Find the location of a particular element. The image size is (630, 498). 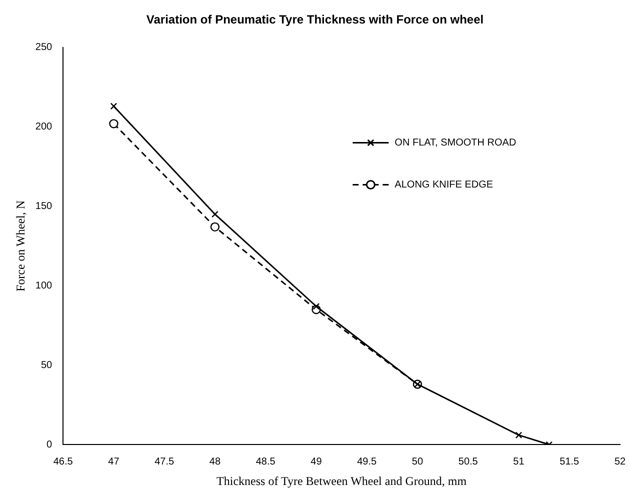

legend-label: ON FLAT, SMOOTH ROAD is located at coordinates (455, 142).